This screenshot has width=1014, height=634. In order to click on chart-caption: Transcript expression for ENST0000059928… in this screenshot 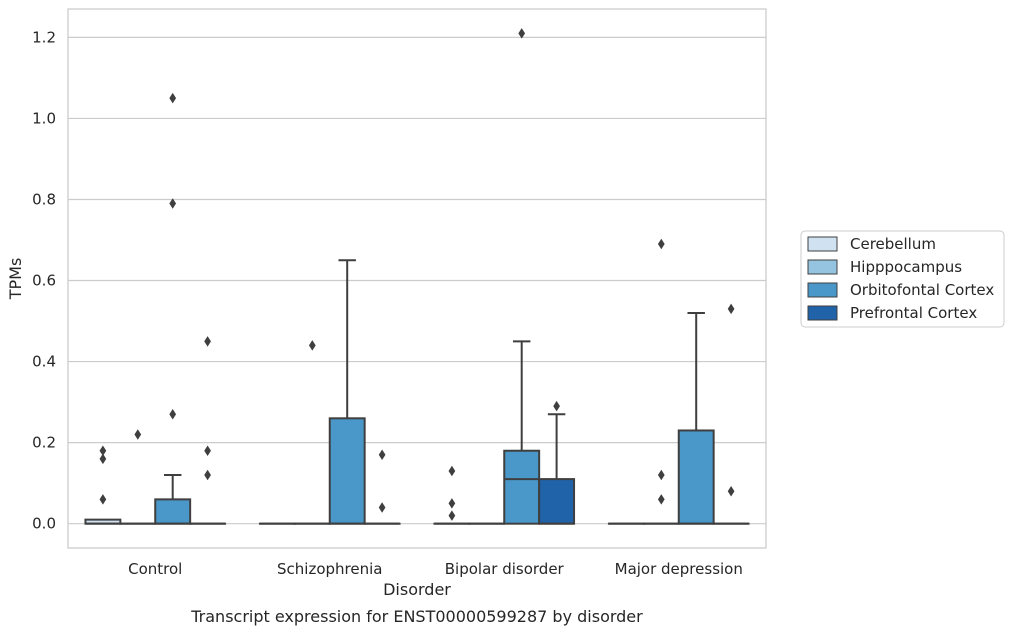, I will do `click(416, 616)`.